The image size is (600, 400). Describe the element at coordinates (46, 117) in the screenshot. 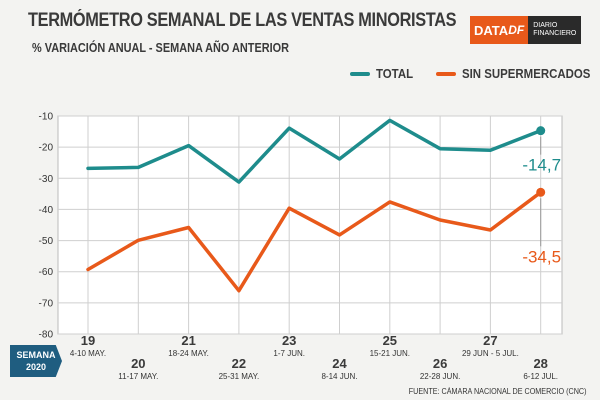

I see `y-tick-label: -10` at that location.